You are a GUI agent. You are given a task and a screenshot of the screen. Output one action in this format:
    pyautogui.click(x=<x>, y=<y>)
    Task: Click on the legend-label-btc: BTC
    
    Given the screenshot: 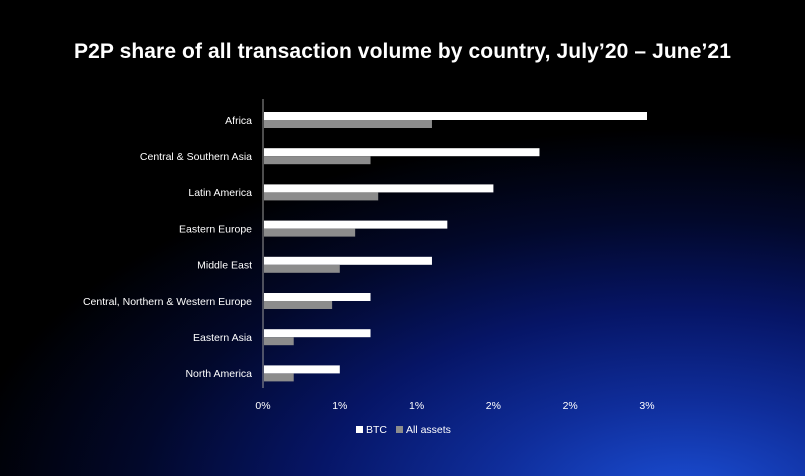 What is the action you would take?
    pyautogui.click(x=376, y=430)
    